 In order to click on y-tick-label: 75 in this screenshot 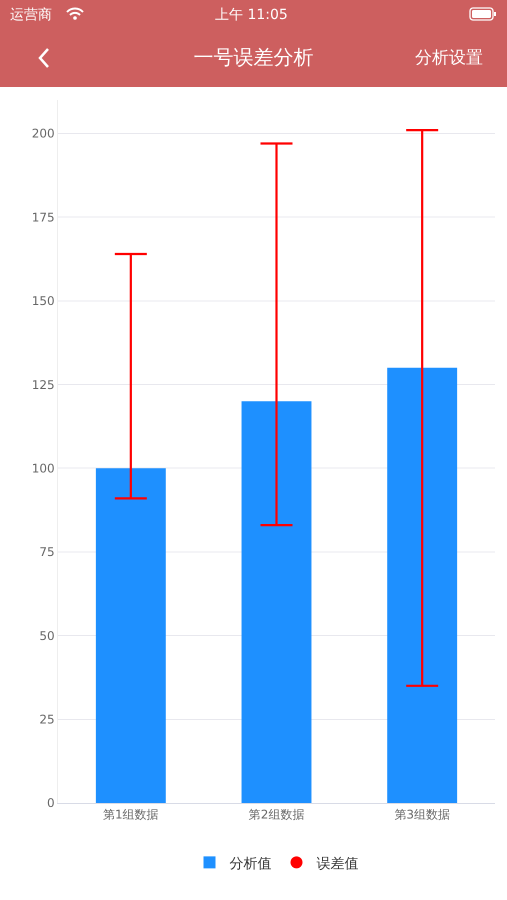, I will do `click(47, 552)`.